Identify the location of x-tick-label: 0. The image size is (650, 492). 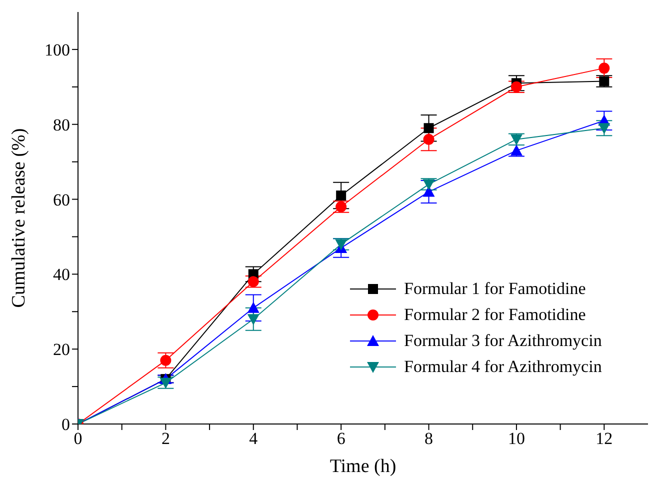
(78, 438).